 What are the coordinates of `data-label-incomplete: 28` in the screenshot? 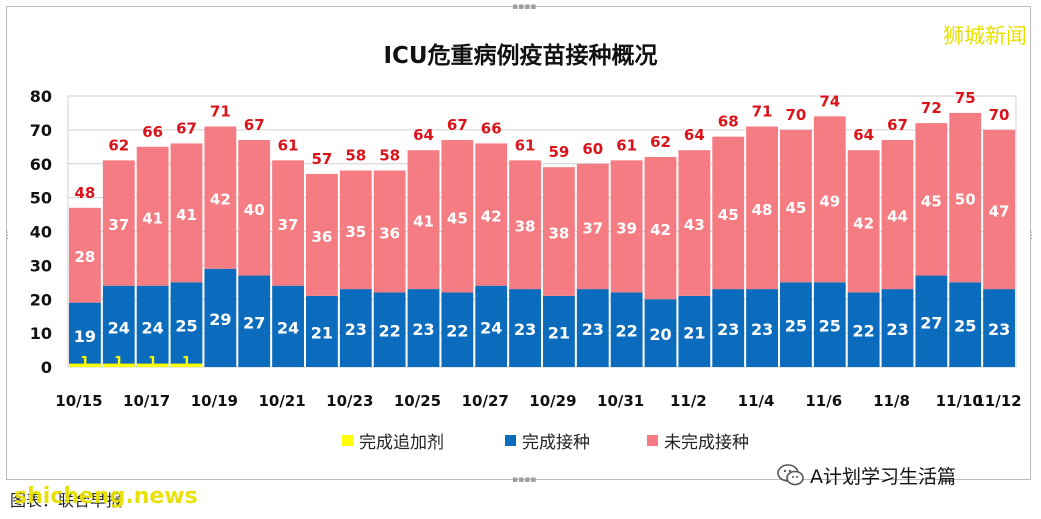 It's located at (84, 257).